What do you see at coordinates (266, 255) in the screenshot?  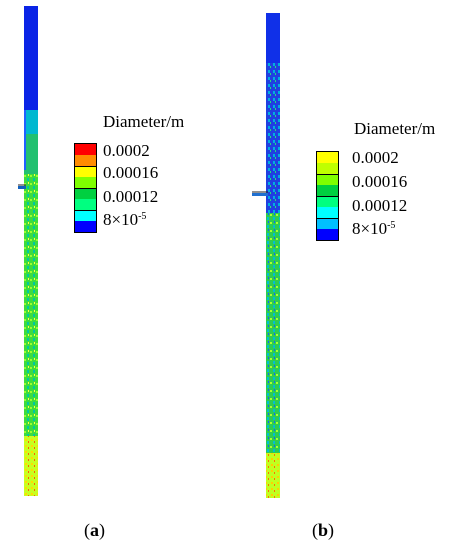 I see `diameter-contour-plot-b` at bounding box center [266, 255].